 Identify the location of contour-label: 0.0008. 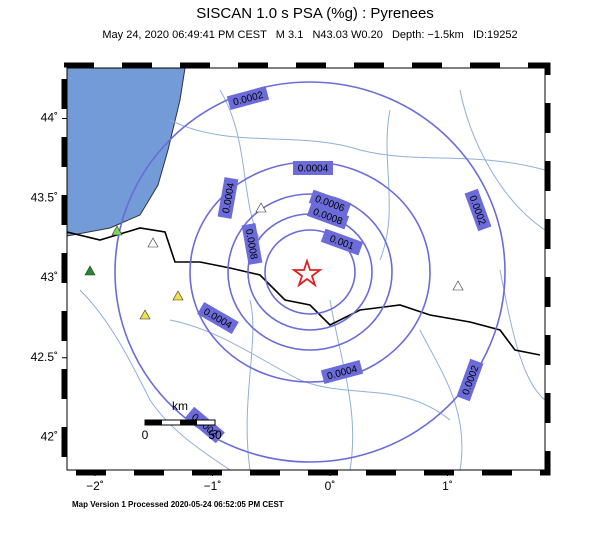
(251, 244).